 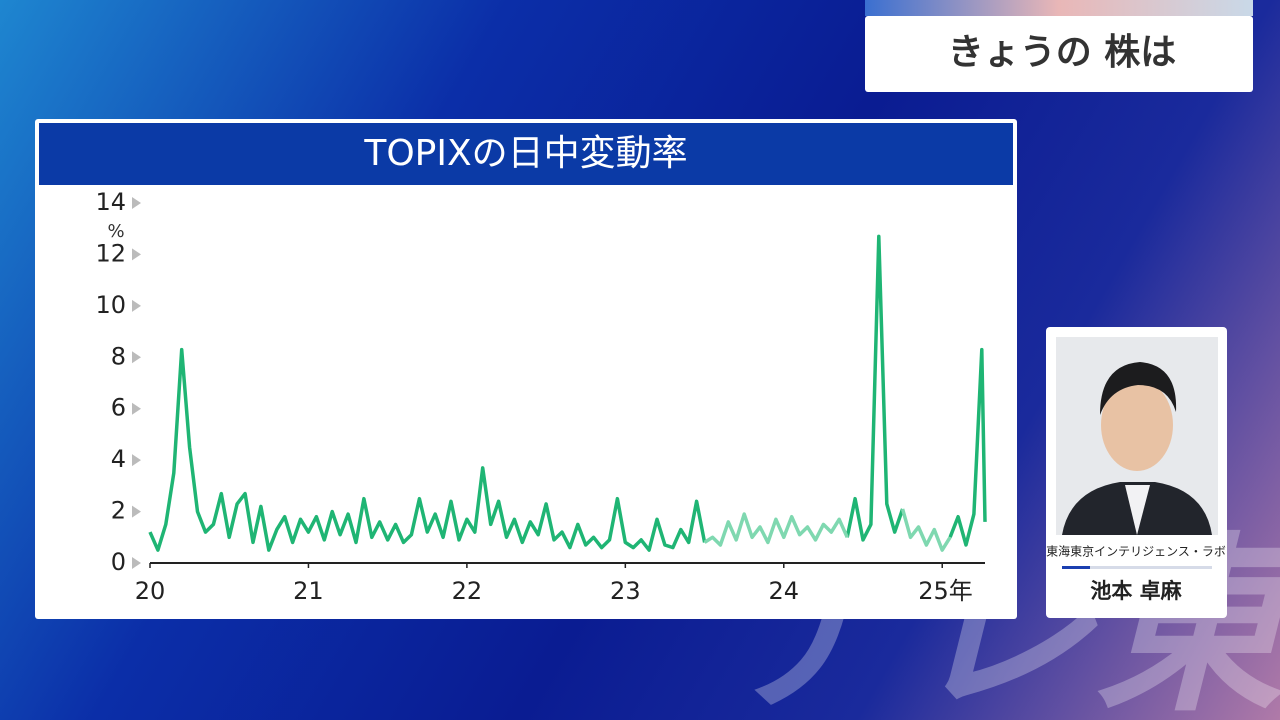 What do you see at coordinates (118, 511) in the screenshot?
I see `y-tick-label: 2` at bounding box center [118, 511].